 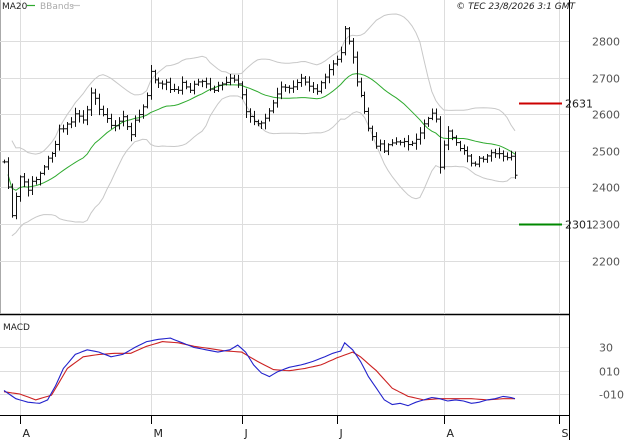 What do you see at coordinates (341, 433) in the screenshot?
I see `month-tick-label: J` at bounding box center [341, 433].